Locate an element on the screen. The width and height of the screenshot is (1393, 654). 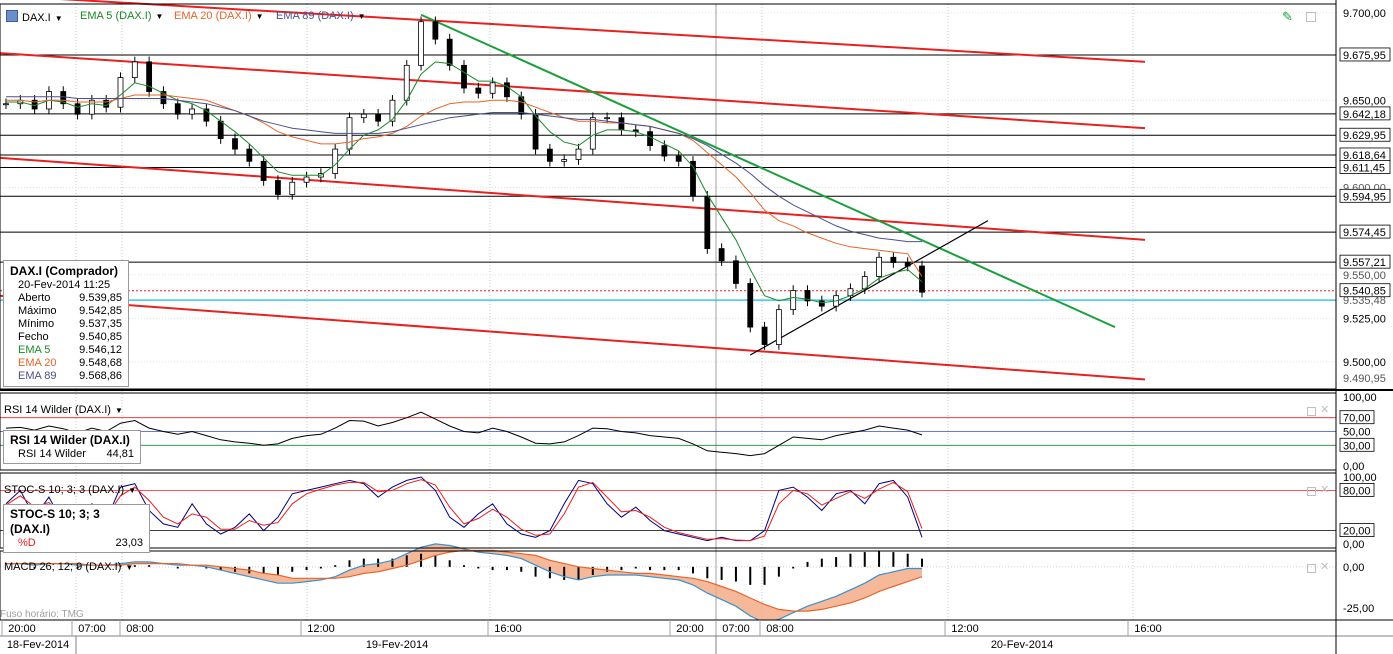
y-tick-label: 9.490,95 is located at coordinates (1364, 379).